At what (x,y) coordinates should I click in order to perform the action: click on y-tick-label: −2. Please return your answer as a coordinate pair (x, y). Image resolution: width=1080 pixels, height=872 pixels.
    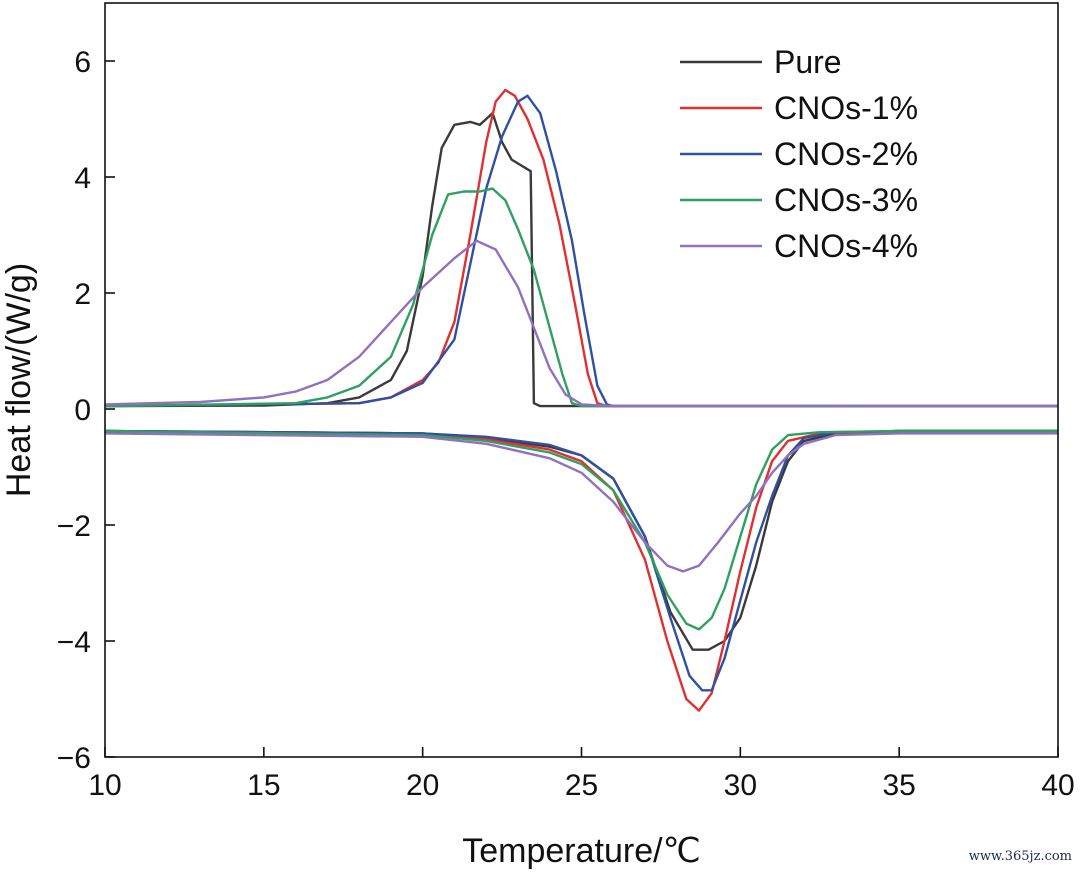
    Looking at the image, I should click on (74, 526).